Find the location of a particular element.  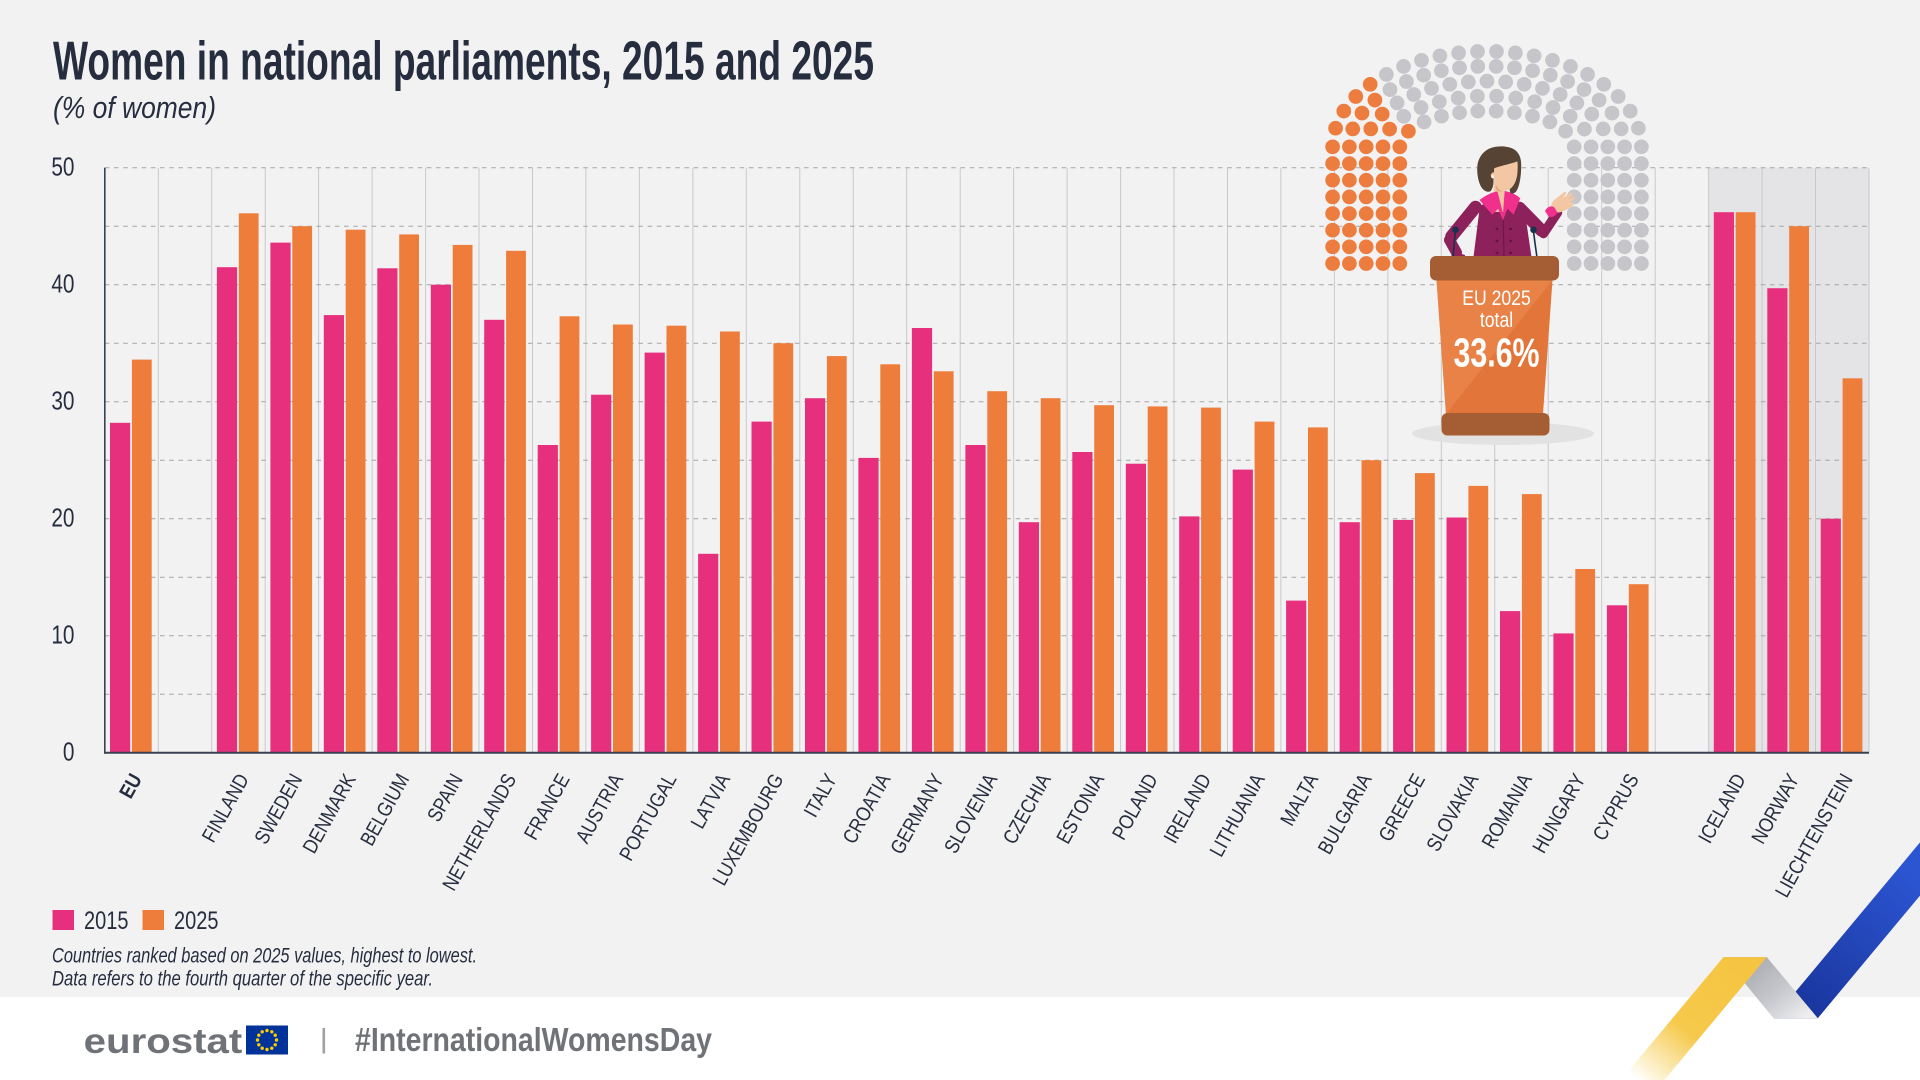

svg-text: #InternationalWomensDay is located at coordinates (534, 1039).